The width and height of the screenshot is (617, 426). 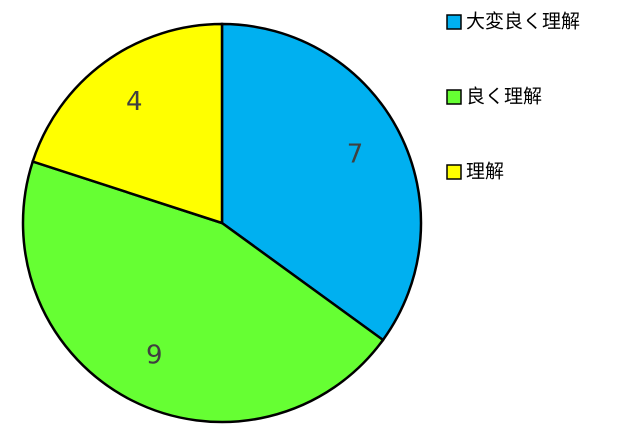 I want to click on data-label: 4, so click(x=134, y=102).